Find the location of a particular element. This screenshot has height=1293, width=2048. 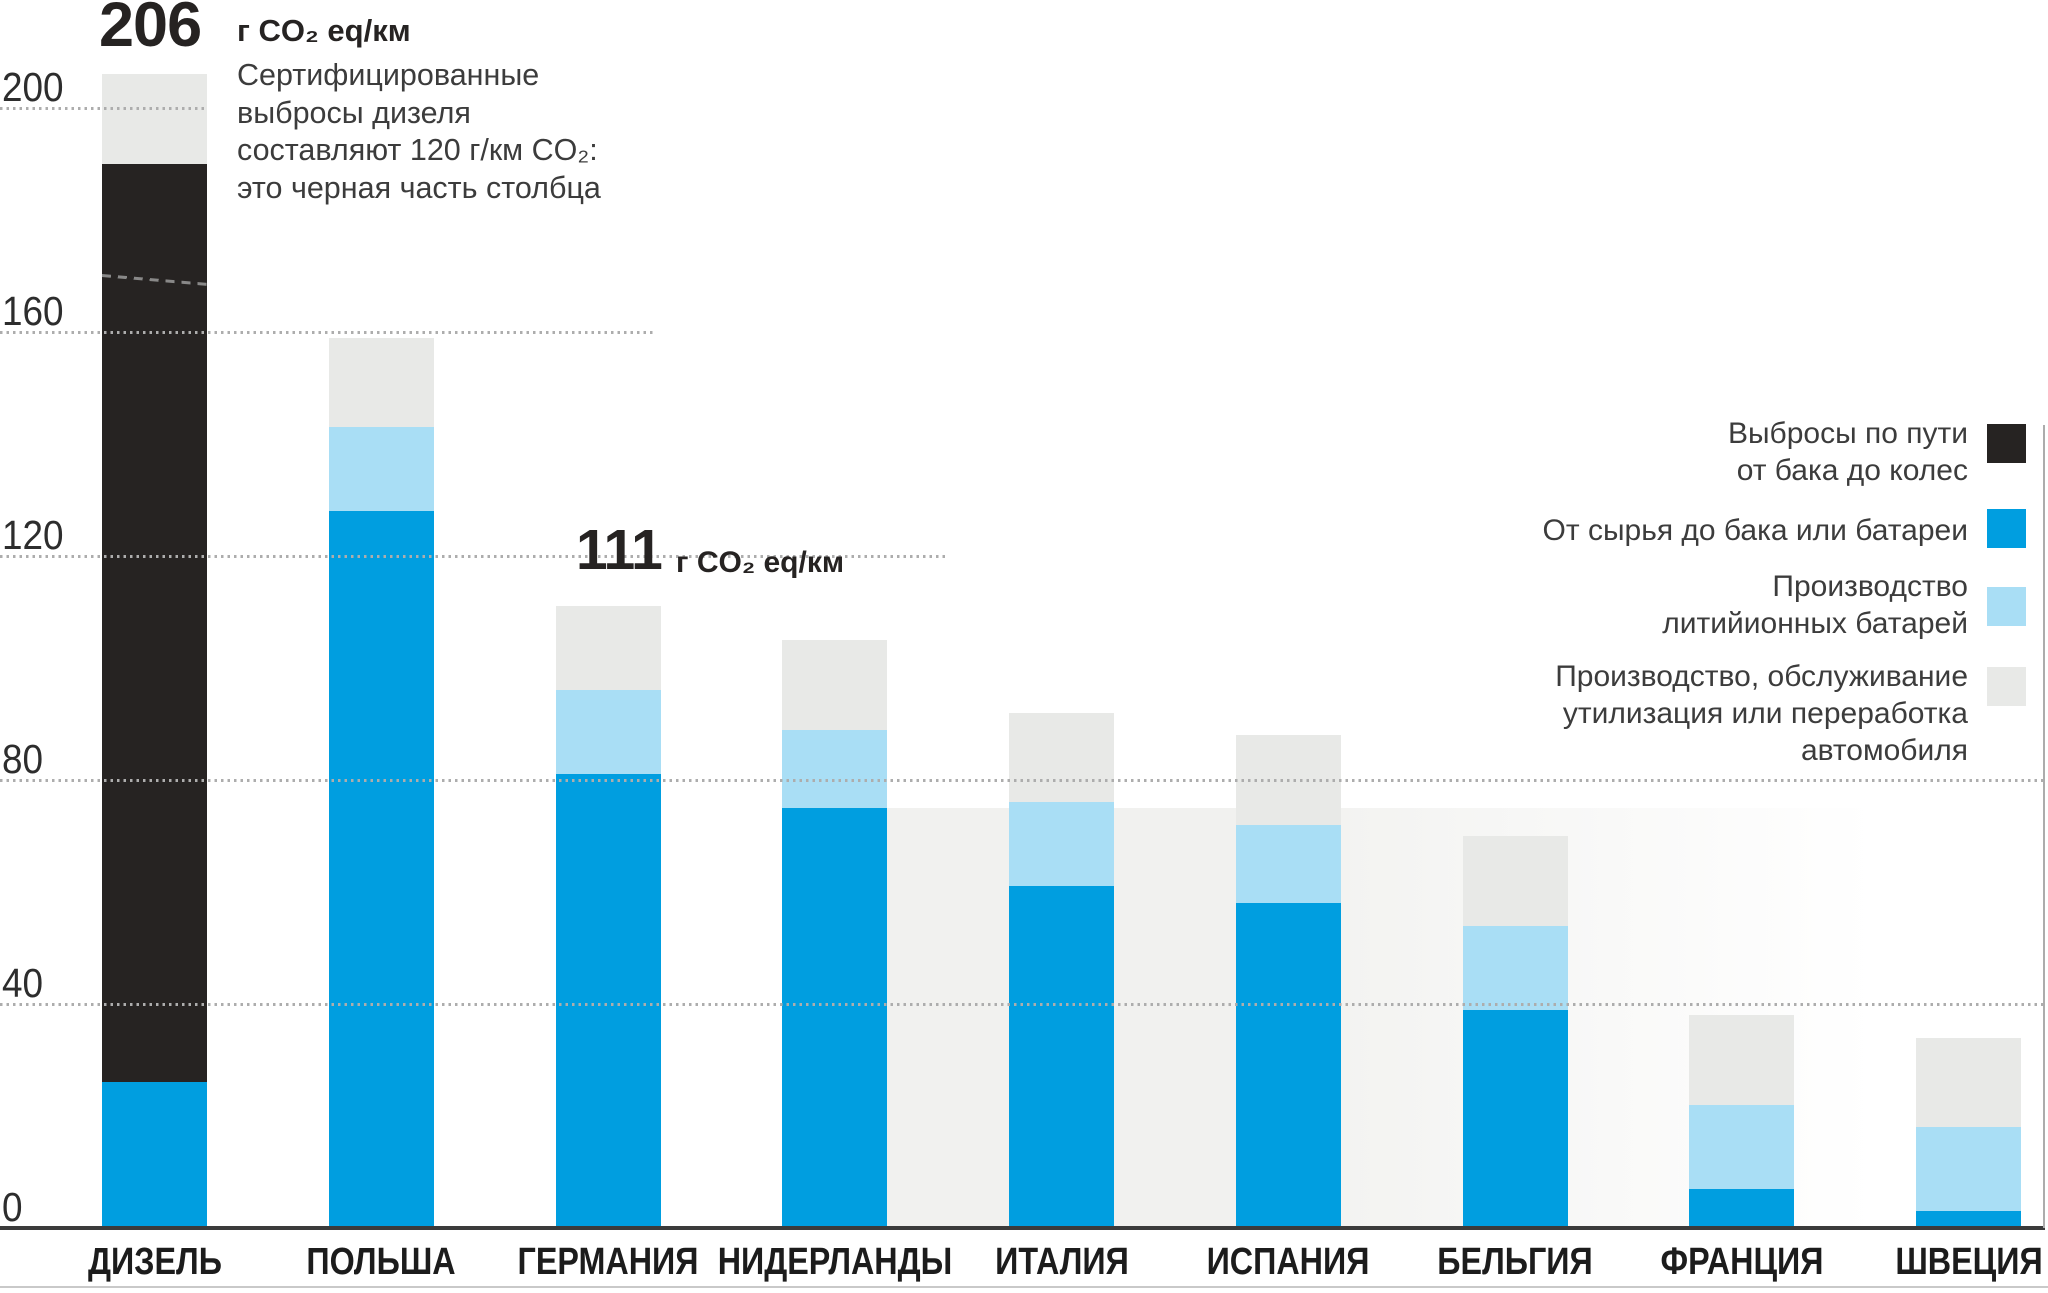

y-tick-label-160: 160 is located at coordinates (33, 311).